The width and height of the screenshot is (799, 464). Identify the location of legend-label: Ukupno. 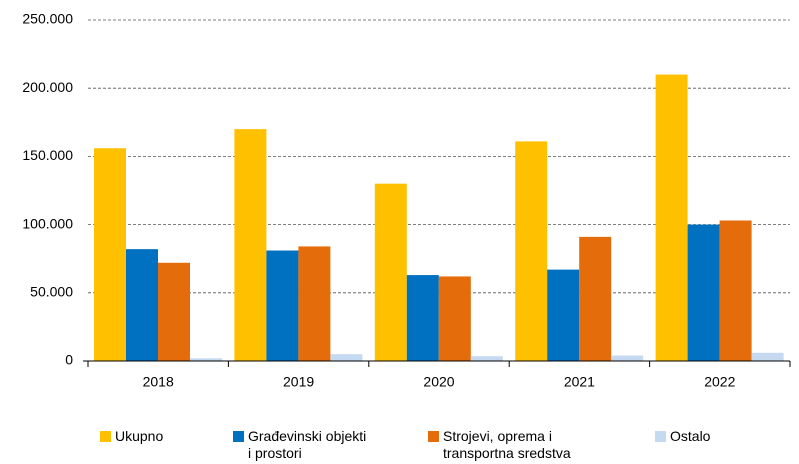
(139, 436).